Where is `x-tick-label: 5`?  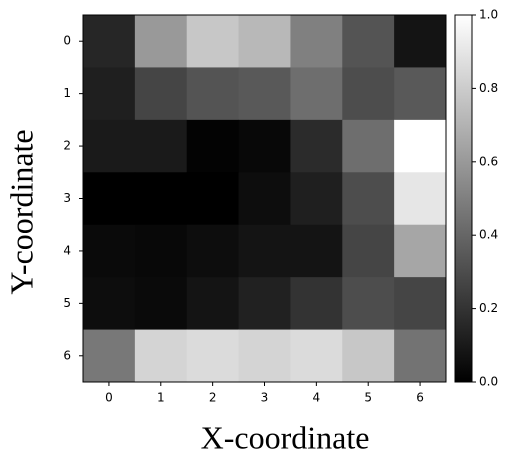
x-tick-label: 5 is located at coordinates (368, 398).